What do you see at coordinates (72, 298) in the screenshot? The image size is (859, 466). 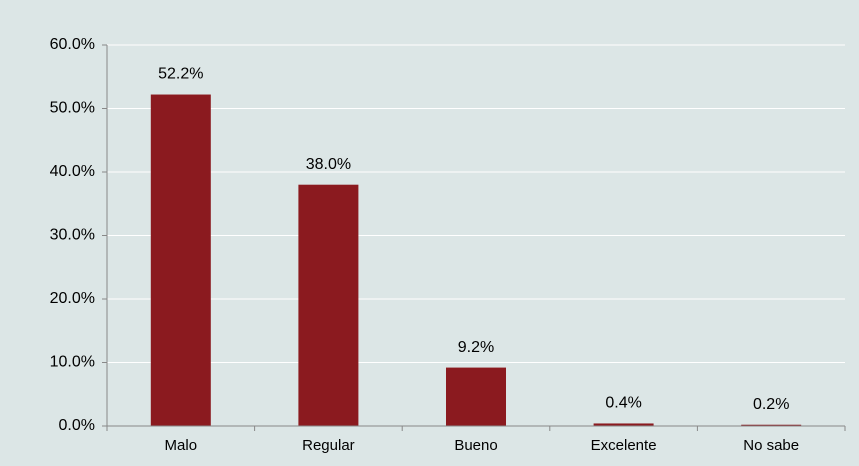 I see `y-tick-label: 20.0%` at bounding box center [72, 298].